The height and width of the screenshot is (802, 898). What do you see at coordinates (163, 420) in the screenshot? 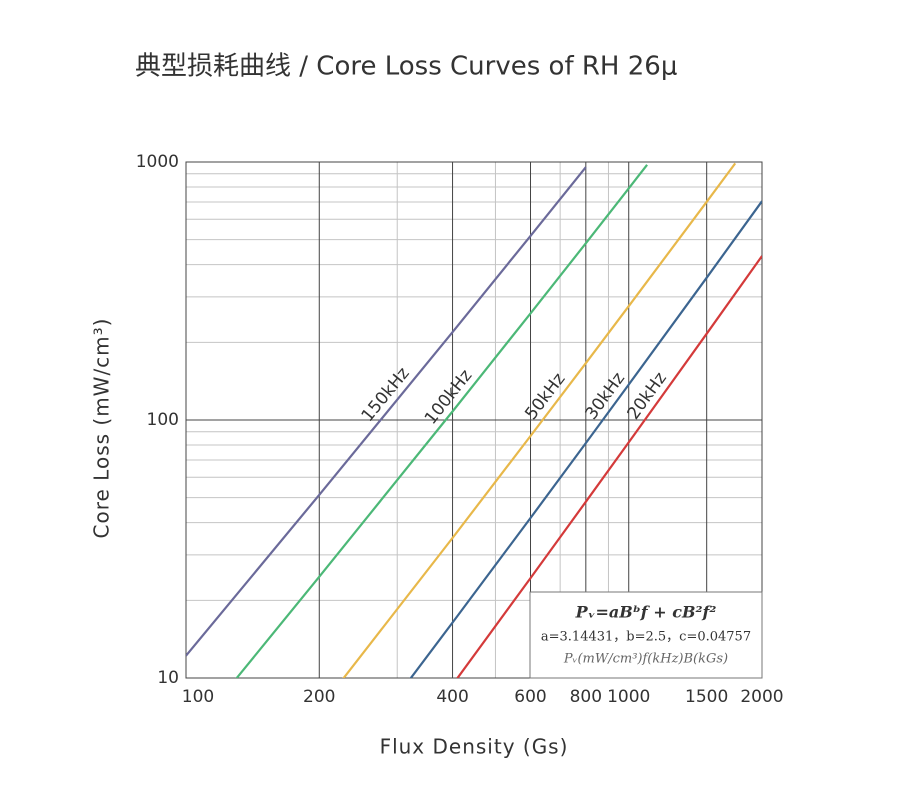
I see `y-tick-label: 100` at bounding box center [163, 420].